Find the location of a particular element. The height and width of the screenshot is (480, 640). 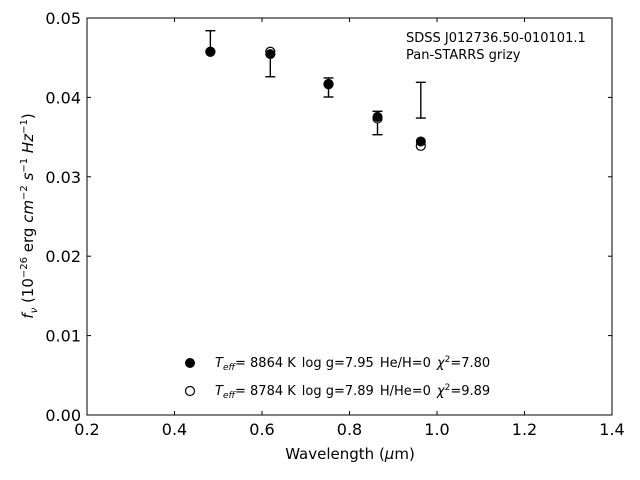

annotation-object-name: SDSS J012736.50-010101.1 is located at coordinates (496, 38).